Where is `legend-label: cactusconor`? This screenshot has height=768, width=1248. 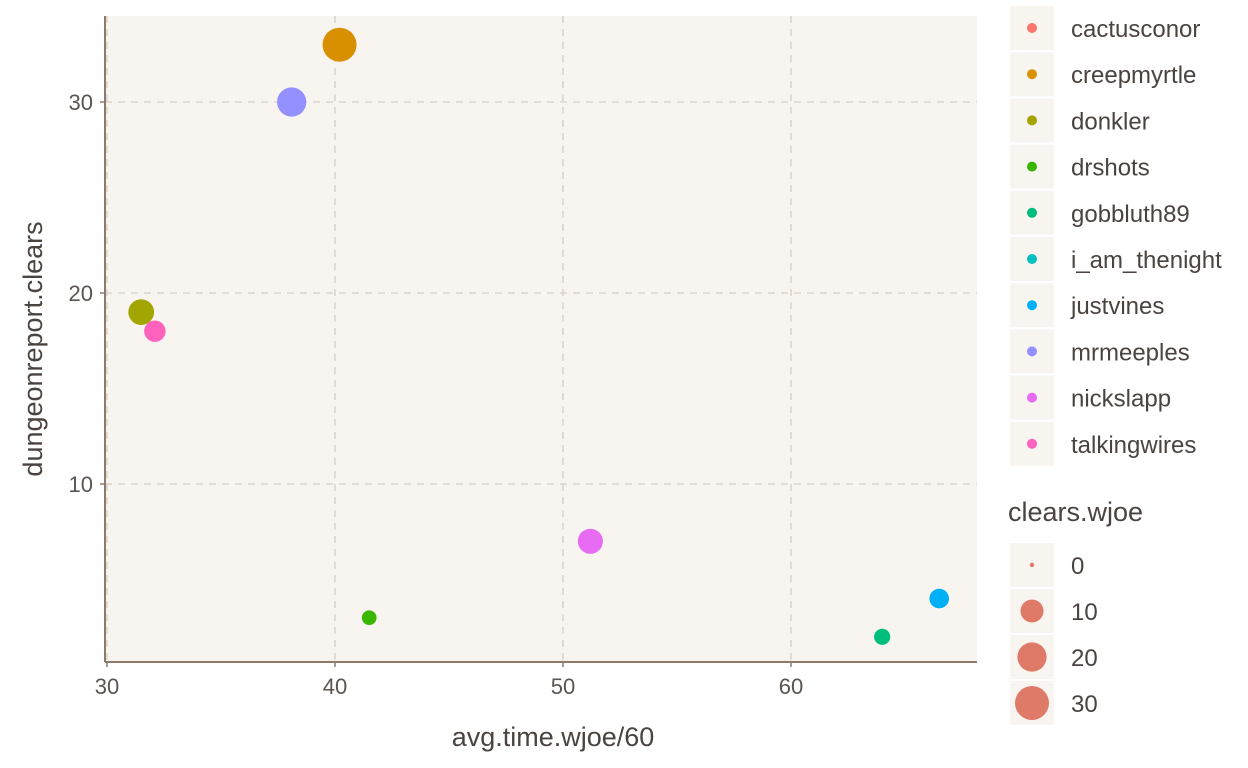 legend-label: cactusconor is located at coordinates (1135, 29).